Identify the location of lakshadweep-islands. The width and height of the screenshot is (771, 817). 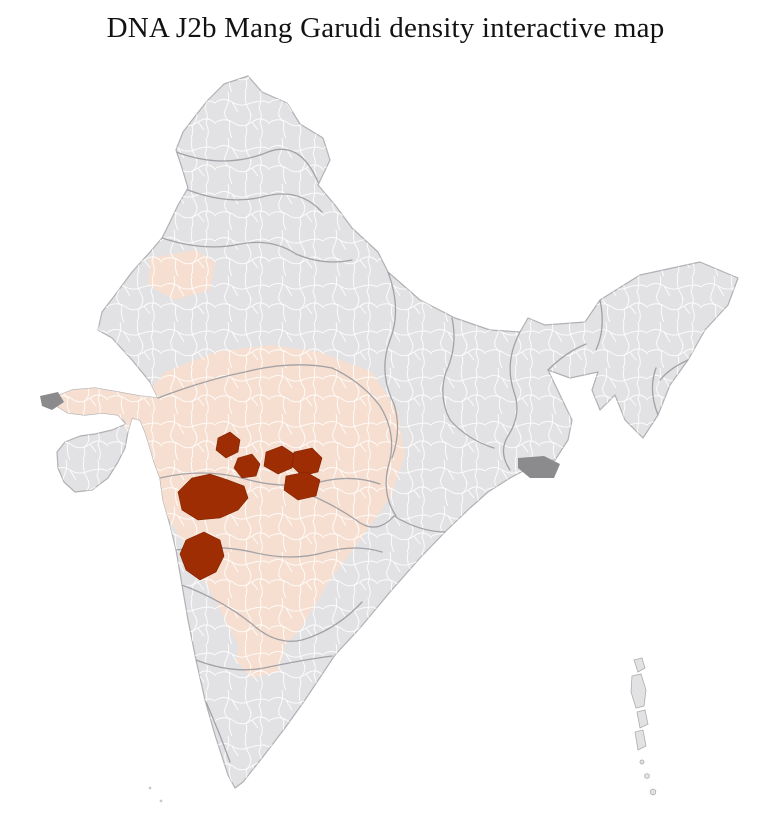
(155, 794).